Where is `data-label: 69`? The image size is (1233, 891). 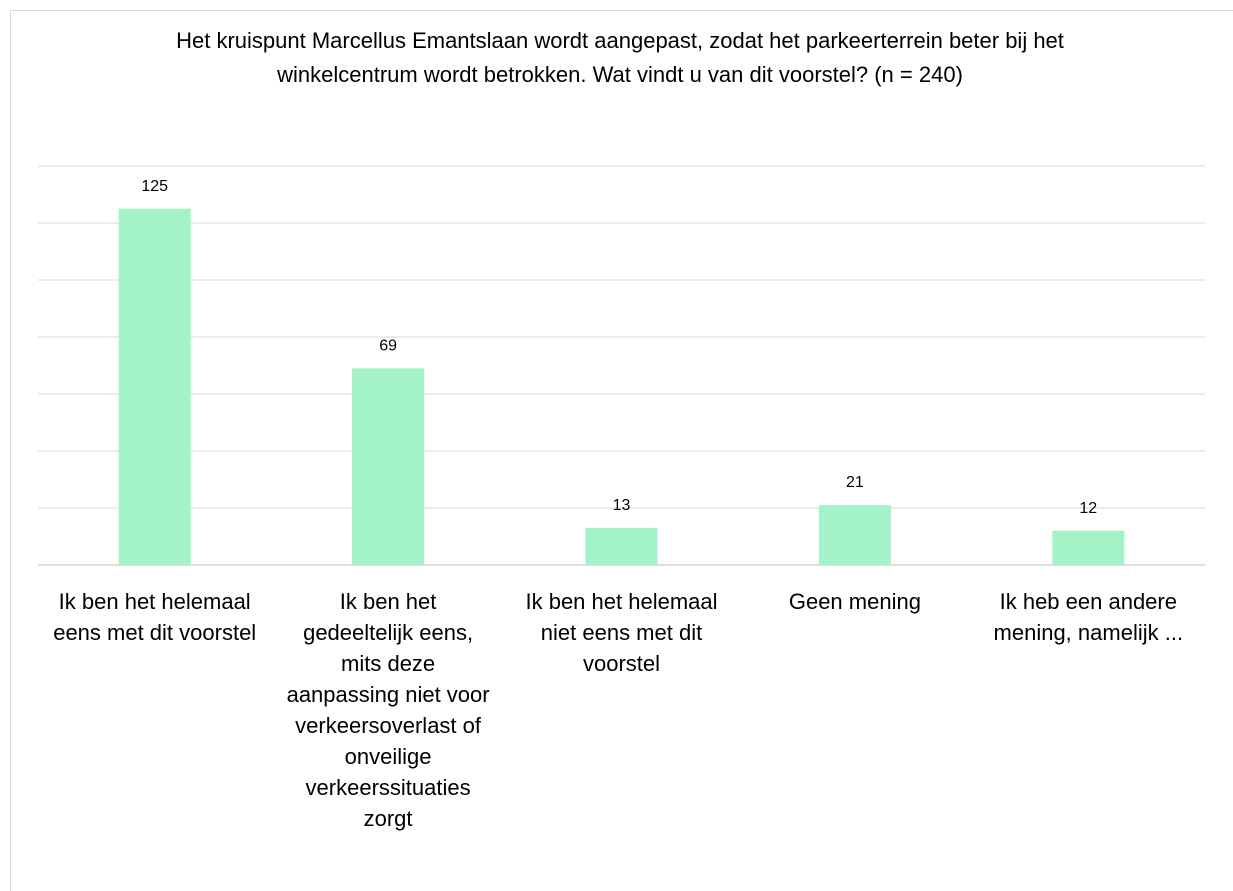 data-label: 69 is located at coordinates (388, 345).